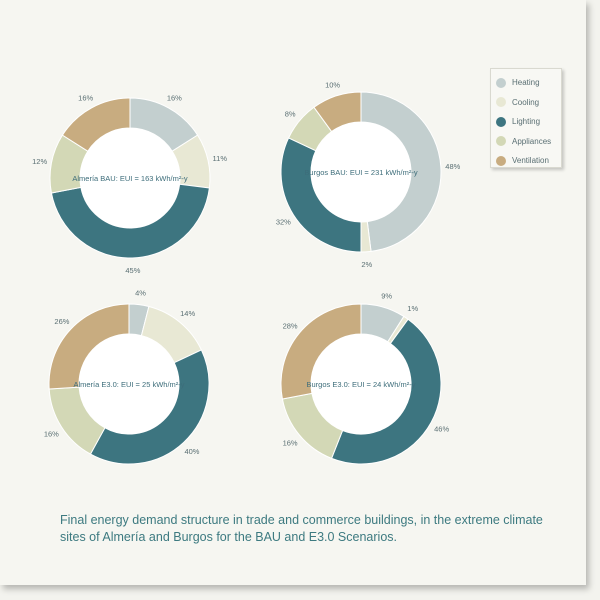 This screenshot has width=600, height=600. I want to click on value-label-lighting: 45%, so click(132, 270).